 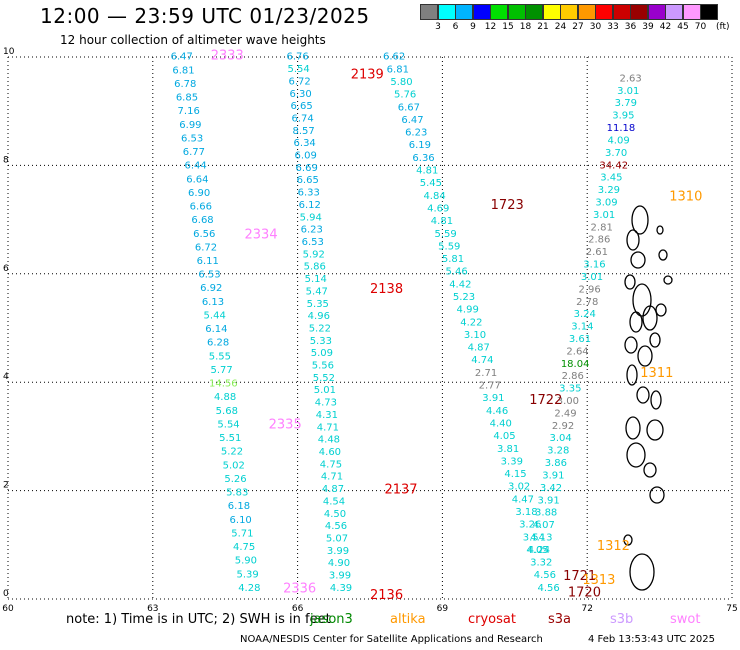 What do you see at coordinates (445, 234) in the screenshot?
I see `wave-height-value: 5.59` at bounding box center [445, 234].